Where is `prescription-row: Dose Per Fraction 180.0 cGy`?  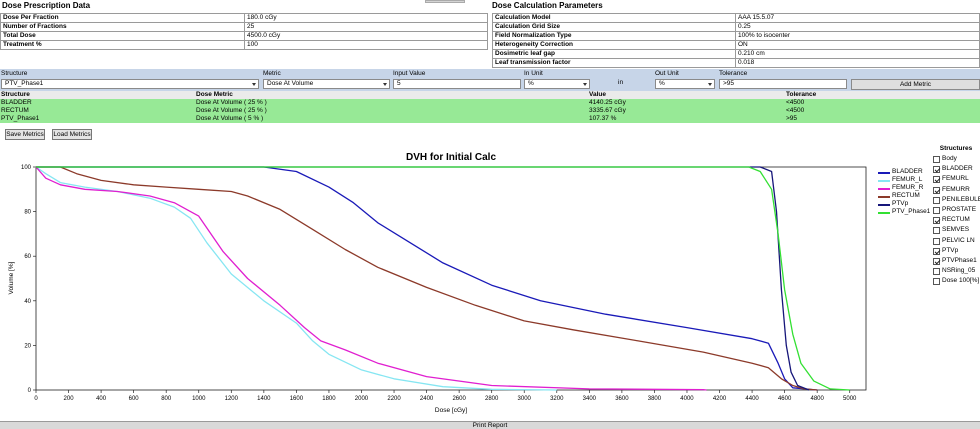 prescription-row: Dose Per Fraction 180.0 cGy is located at coordinates (244, 18).